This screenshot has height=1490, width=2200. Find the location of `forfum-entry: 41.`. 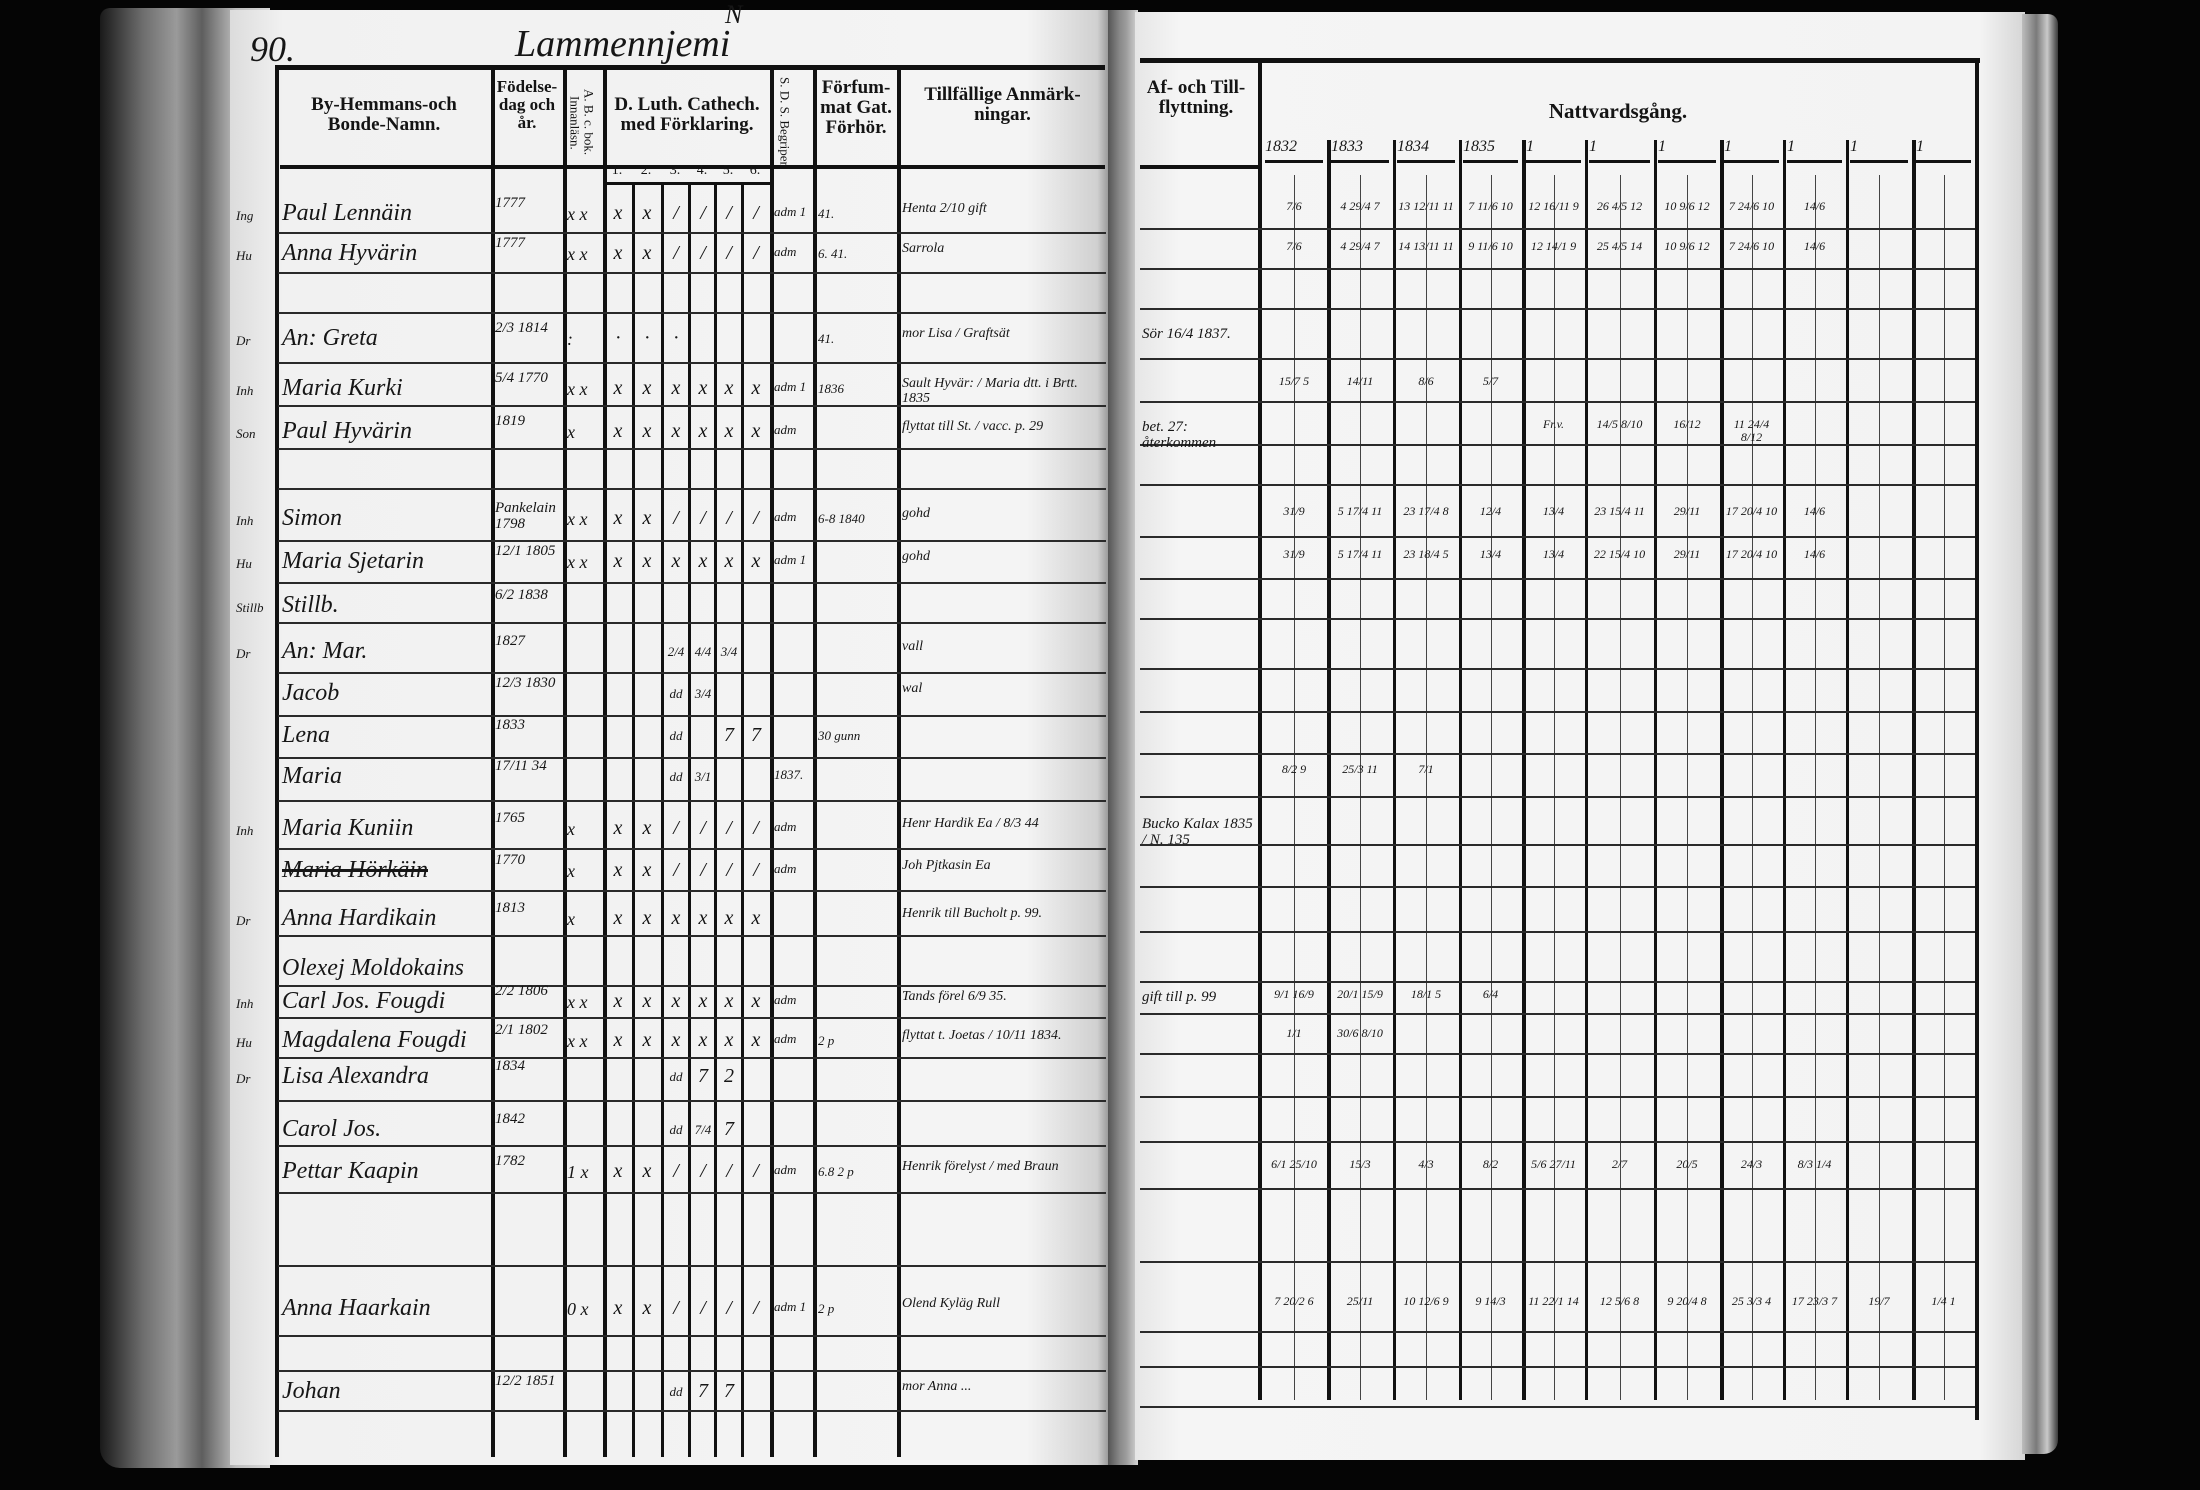

forfum-entry: 41. is located at coordinates (826, 213).